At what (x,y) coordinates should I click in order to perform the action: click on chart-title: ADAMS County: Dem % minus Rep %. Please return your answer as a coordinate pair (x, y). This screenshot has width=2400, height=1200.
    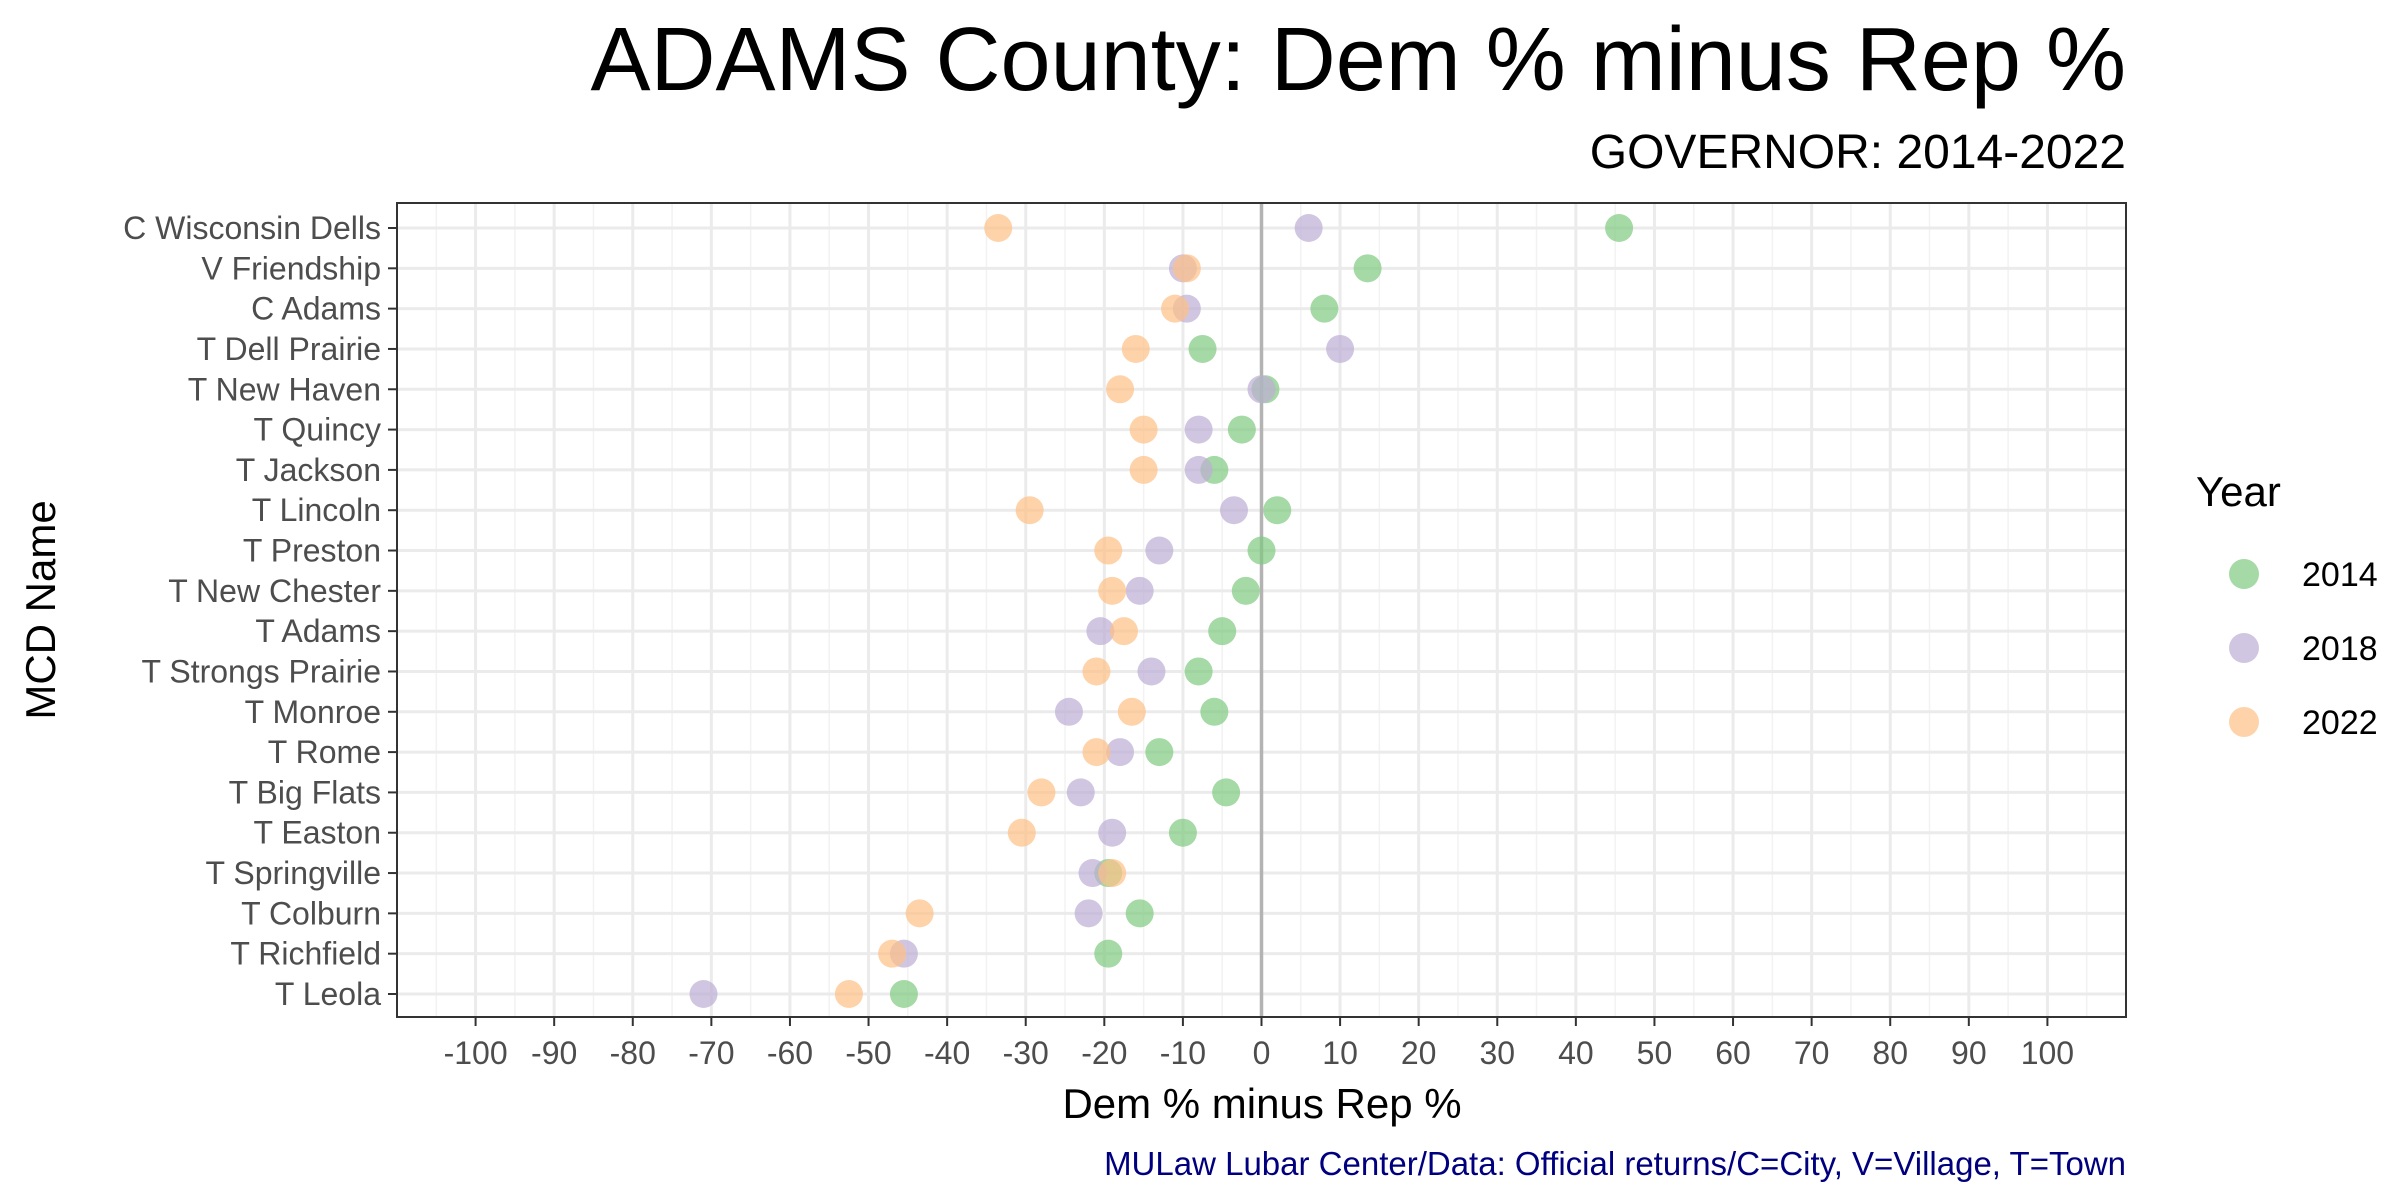
    Looking at the image, I should click on (1359, 60).